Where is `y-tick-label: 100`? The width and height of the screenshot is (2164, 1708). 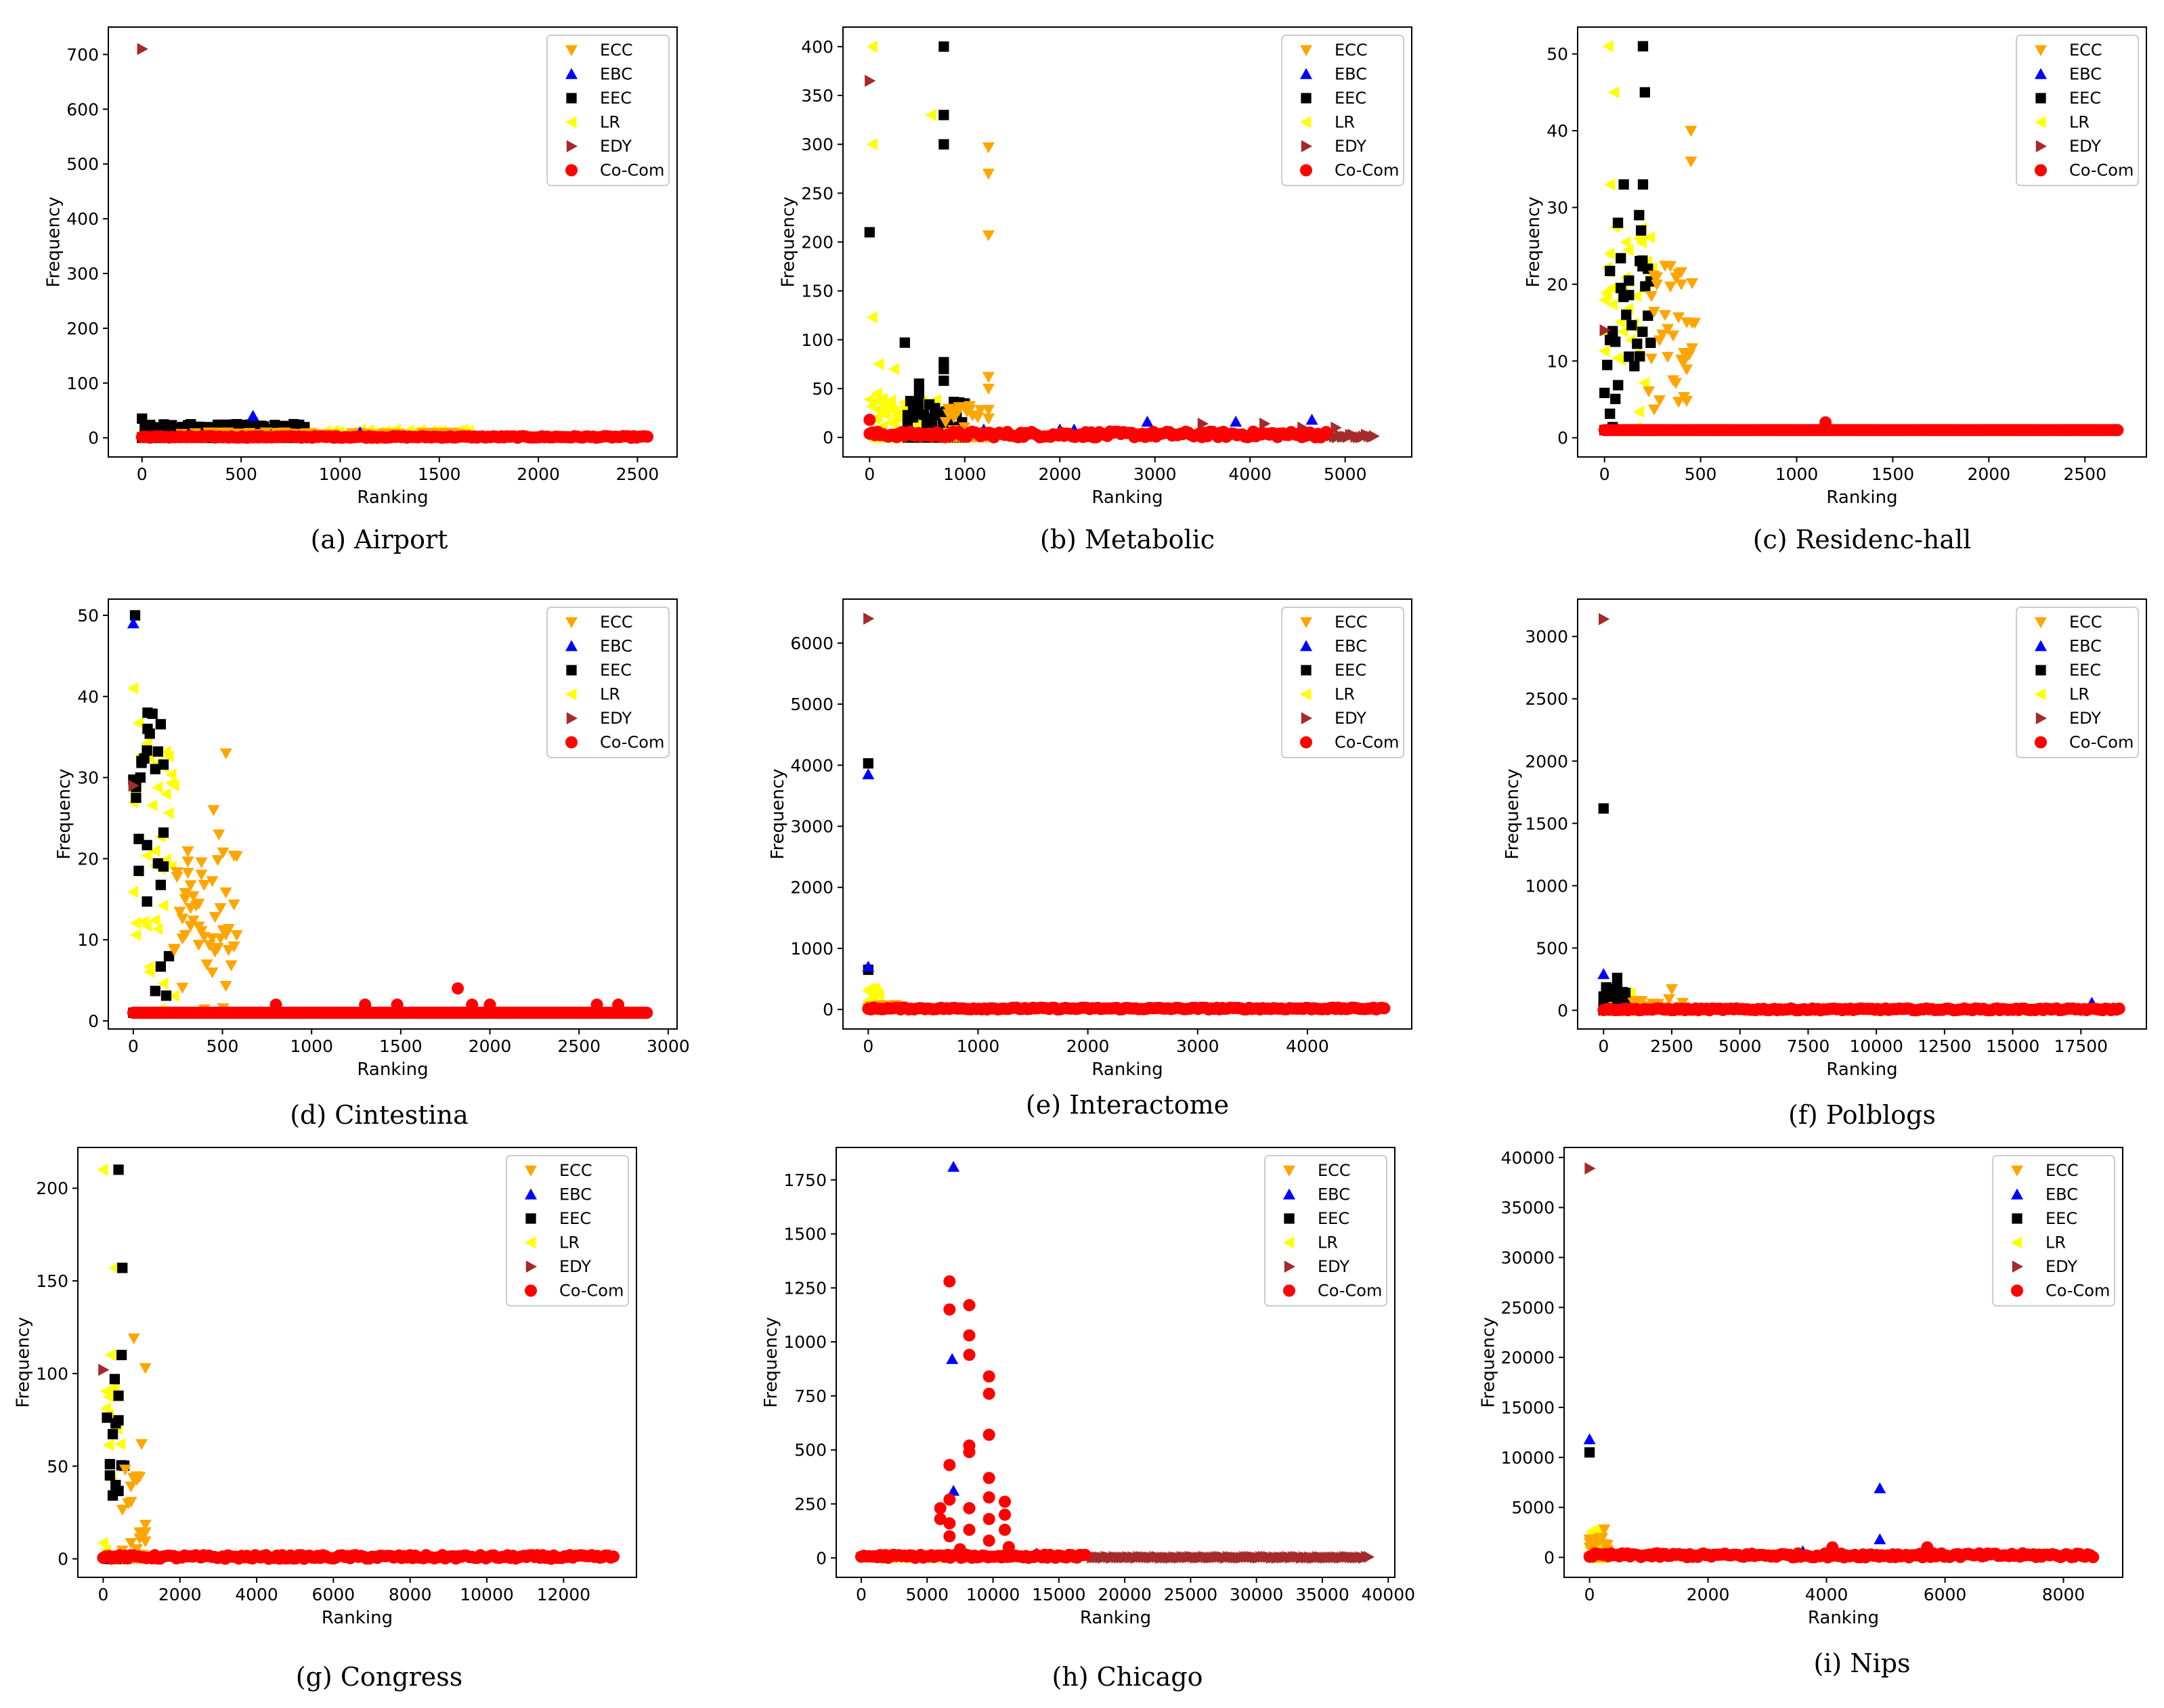
y-tick-label: 100 is located at coordinates (52, 1374).